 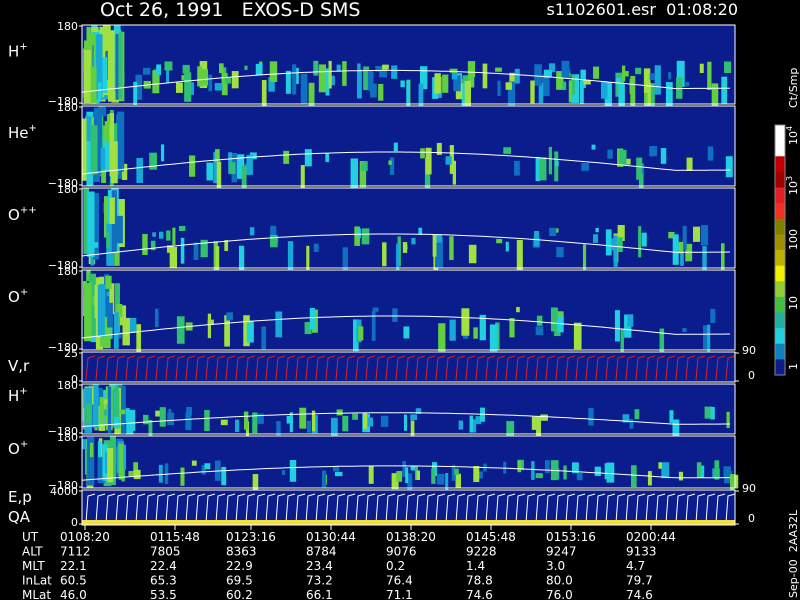 What do you see at coordinates (749, 350) in the screenshot?
I see `right-tick-label: 90` at bounding box center [749, 350].